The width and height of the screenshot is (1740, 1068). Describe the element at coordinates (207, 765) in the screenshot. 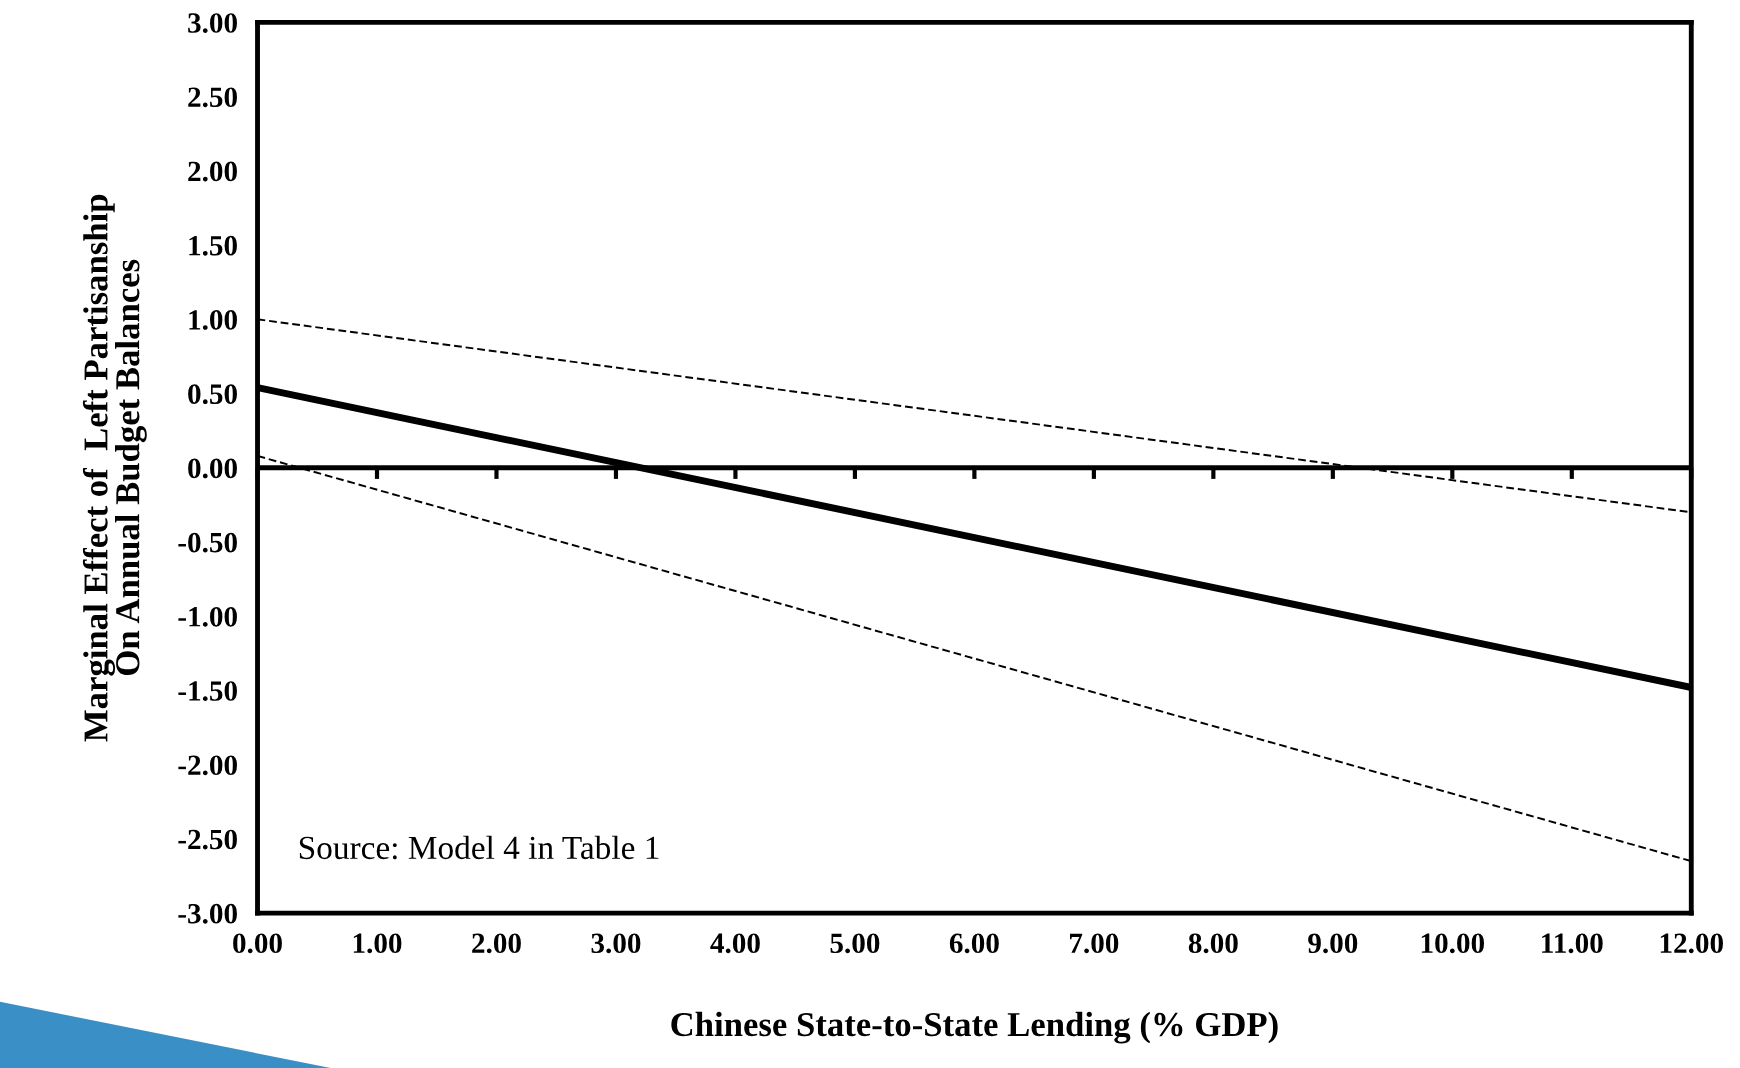

I see `y-tick-label: -2.00` at that location.